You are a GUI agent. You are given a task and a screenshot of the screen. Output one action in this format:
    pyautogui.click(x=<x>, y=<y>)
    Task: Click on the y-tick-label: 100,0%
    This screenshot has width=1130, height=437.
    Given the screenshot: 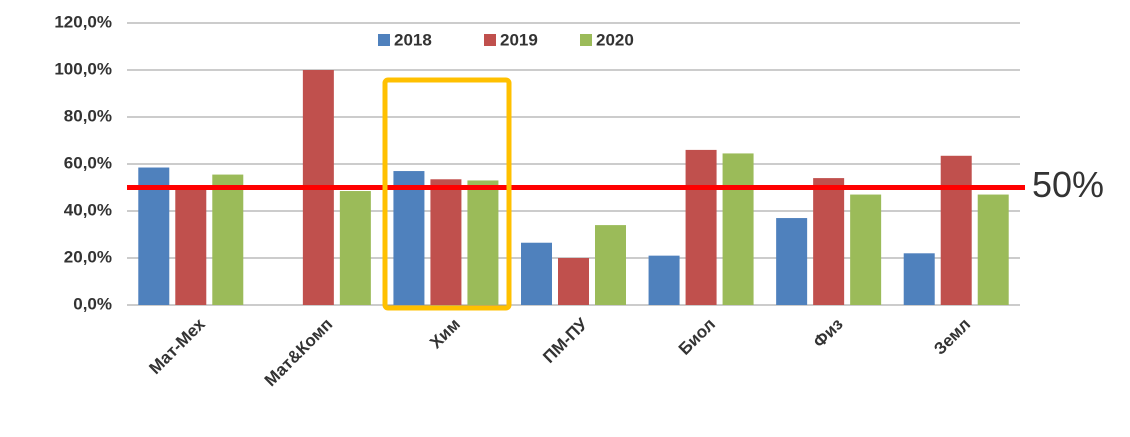 What is the action you would take?
    pyautogui.click(x=83, y=68)
    